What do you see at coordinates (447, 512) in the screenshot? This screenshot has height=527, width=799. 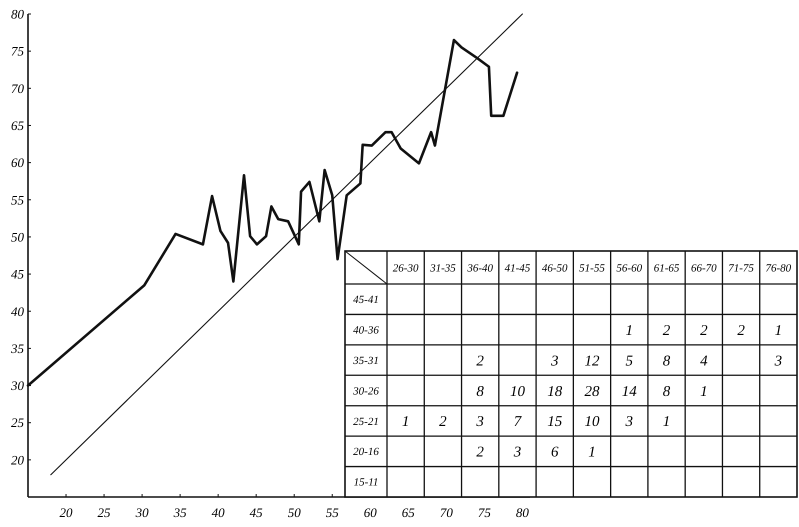 I see `x-tick-label: 70` at bounding box center [447, 512].